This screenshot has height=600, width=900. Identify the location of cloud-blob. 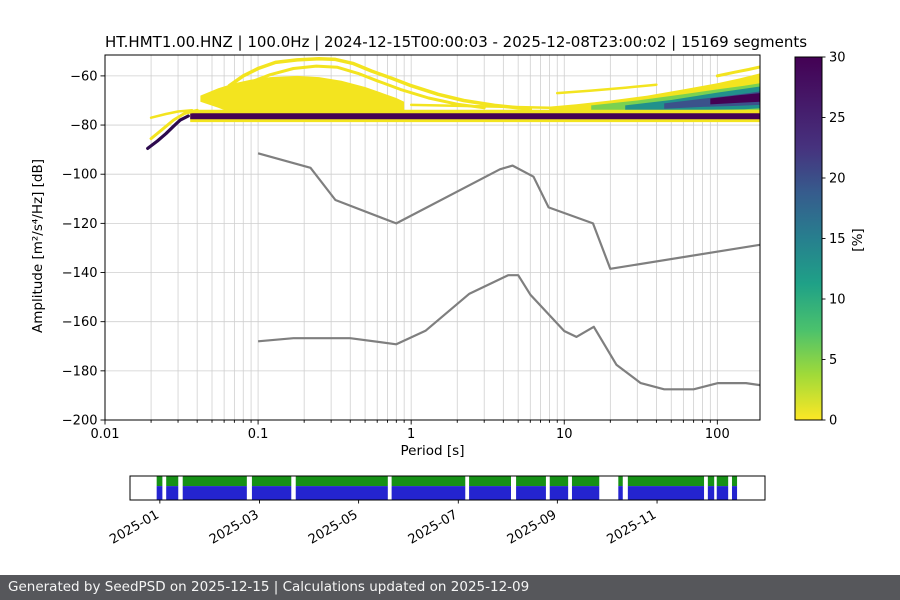
(302, 98).